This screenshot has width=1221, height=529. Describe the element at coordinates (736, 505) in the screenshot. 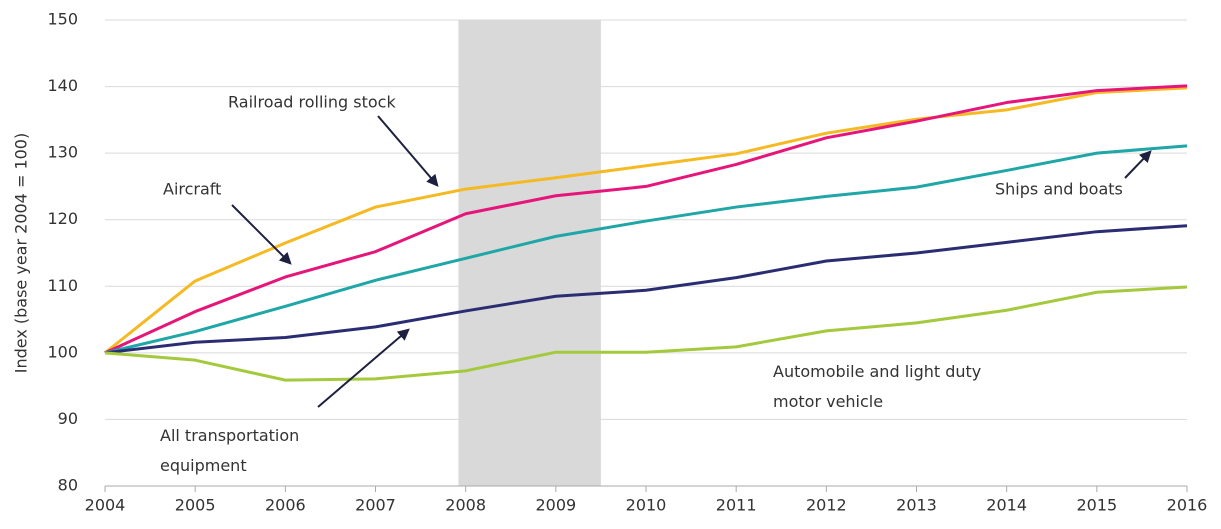

I see `x-tick-label: 2011` at that location.